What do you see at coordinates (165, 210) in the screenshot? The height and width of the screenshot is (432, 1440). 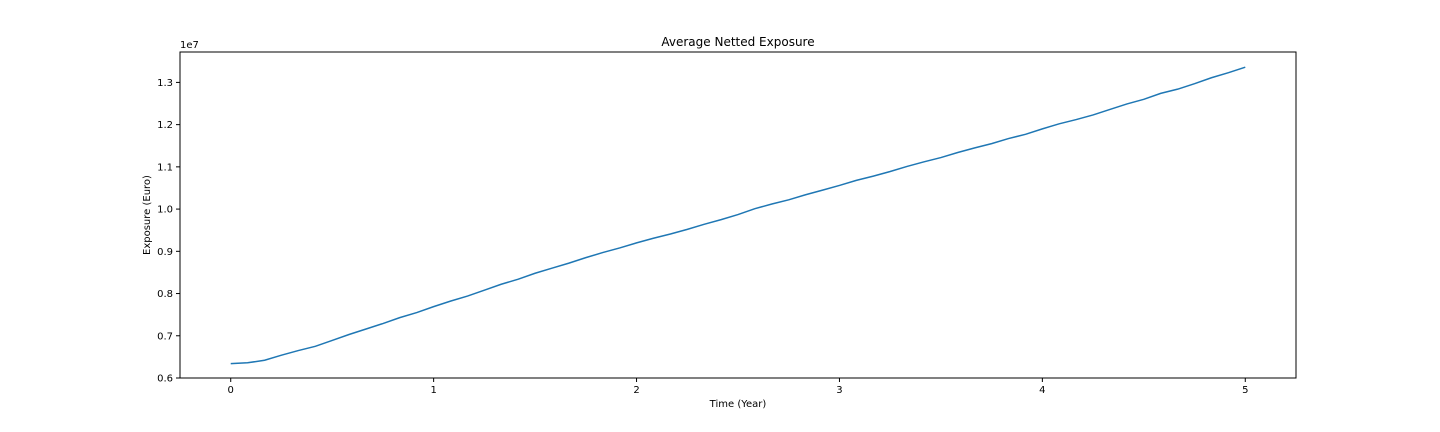 I see `y-tick-label: 1.0` at bounding box center [165, 210].